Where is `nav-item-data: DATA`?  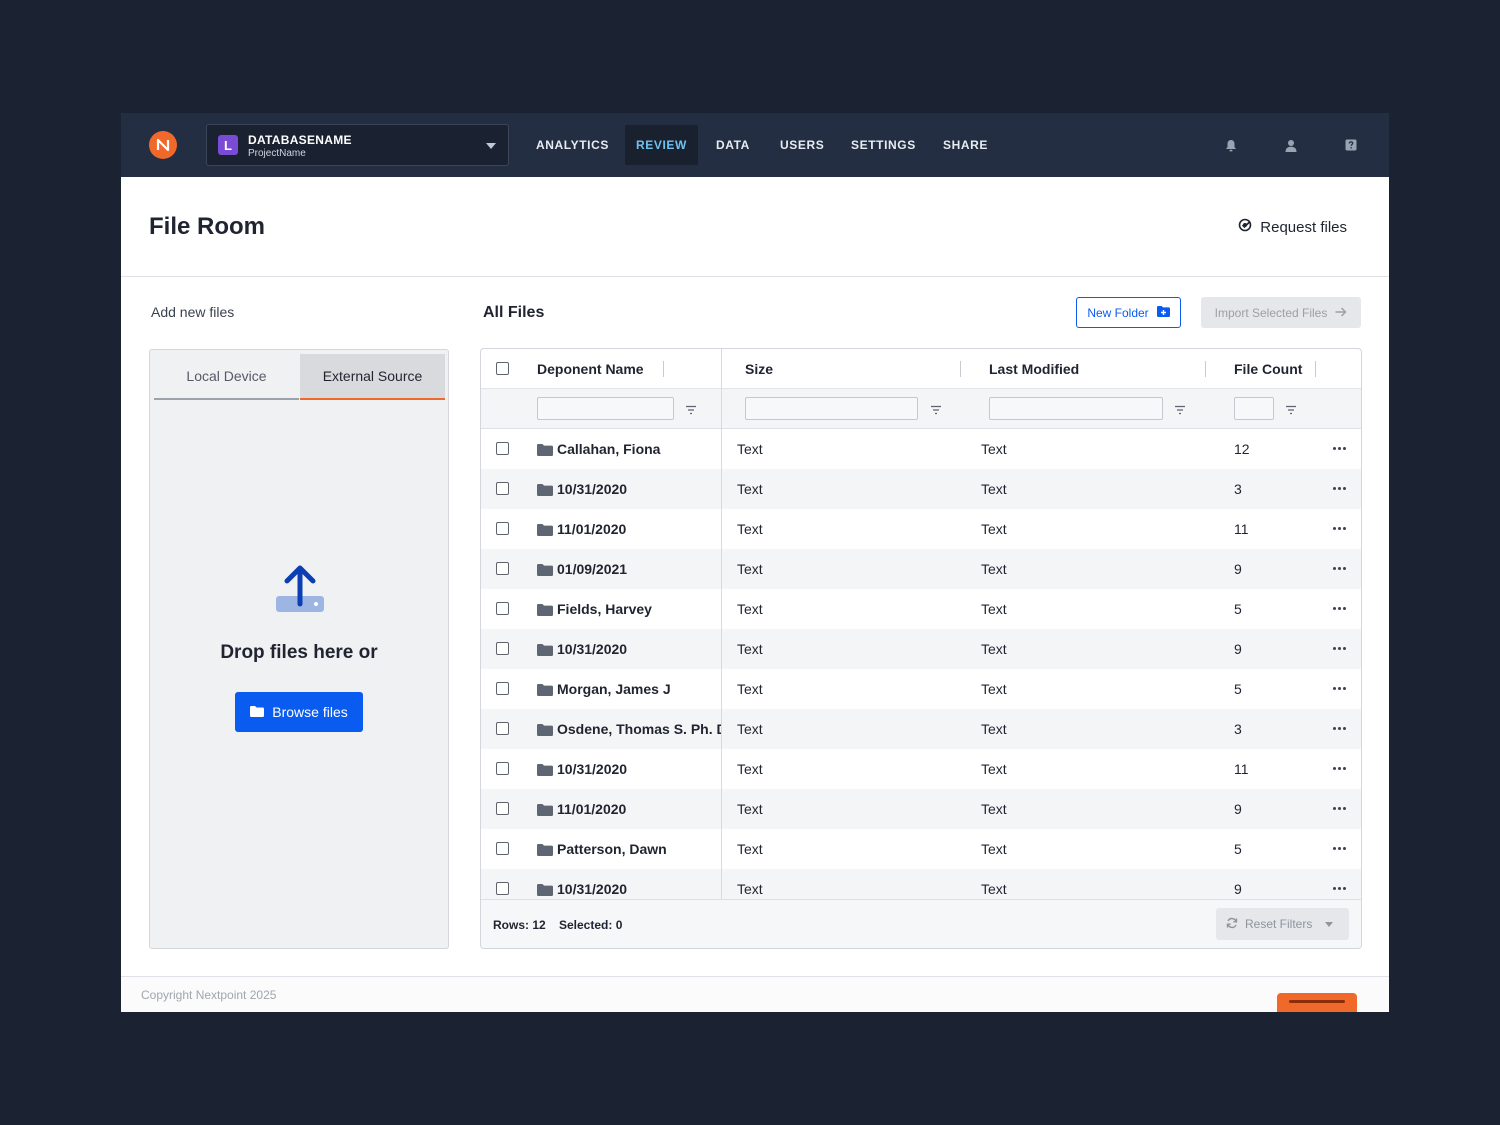
nav-item-data: DATA is located at coordinates (733, 145).